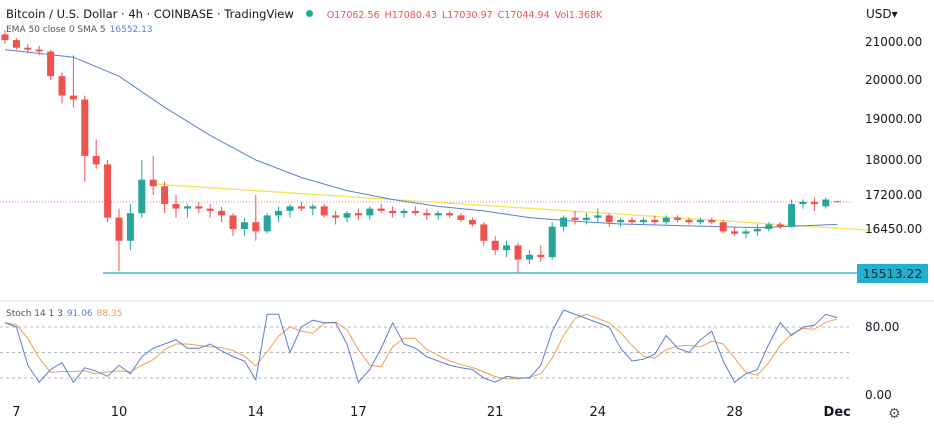  What do you see at coordinates (882, 14) in the screenshot?
I see `currency-selector: USD▾` at bounding box center [882, 14].